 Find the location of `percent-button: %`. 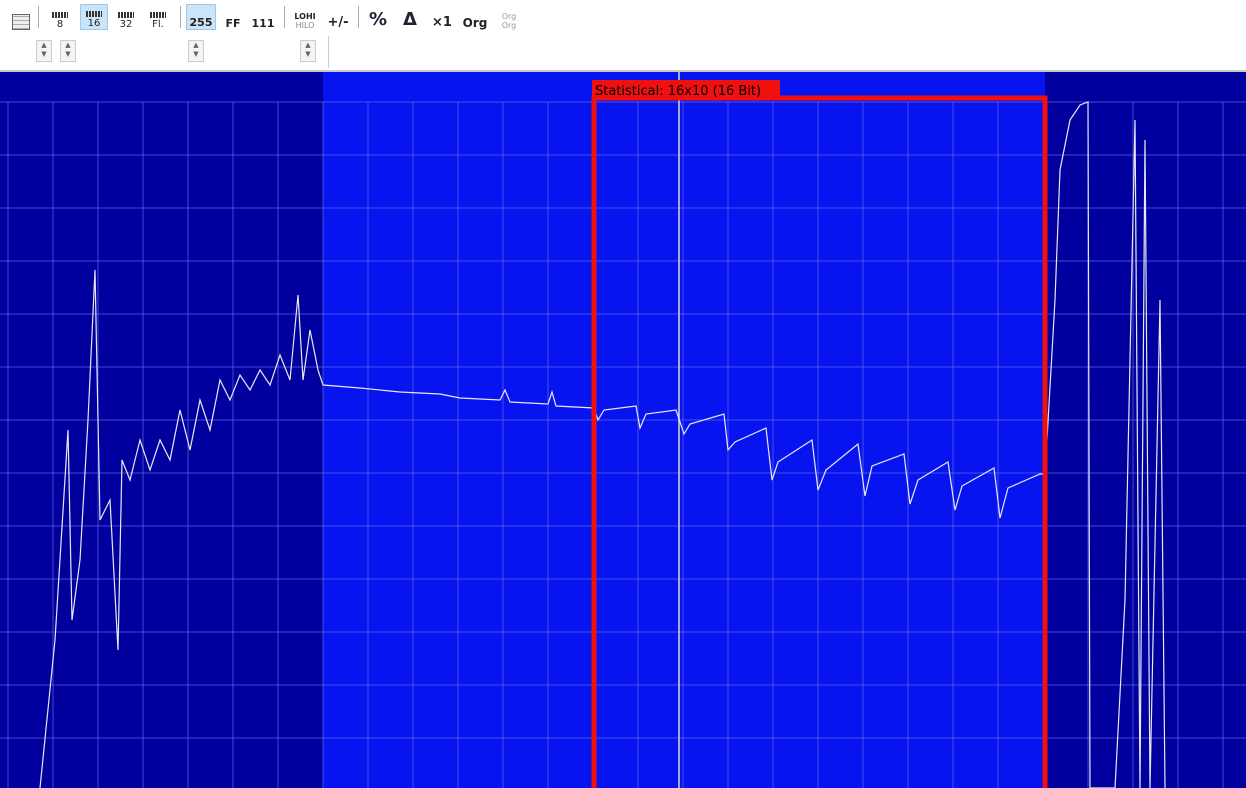

percent-button: % is located at coordinates (378, 17).